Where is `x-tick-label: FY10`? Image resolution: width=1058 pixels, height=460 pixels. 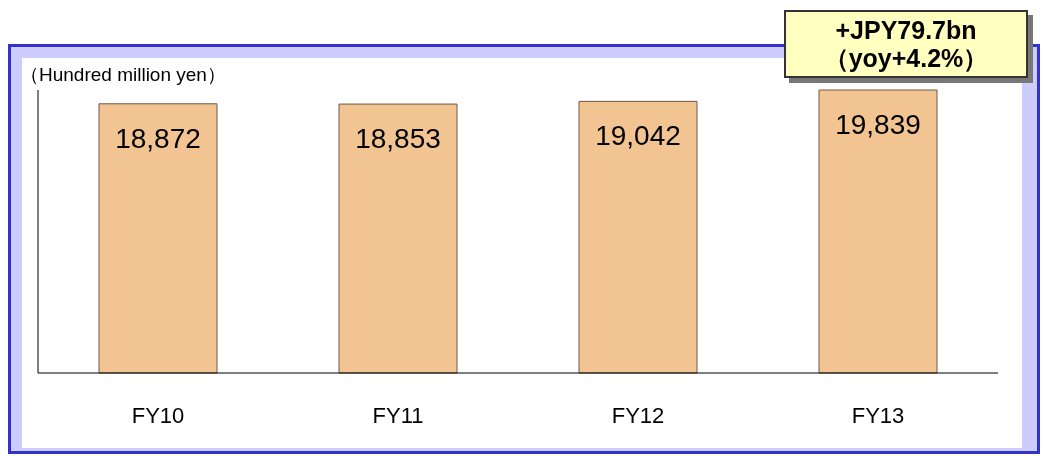 x-tick-label: FY10 is located at coordinates (158, 415).